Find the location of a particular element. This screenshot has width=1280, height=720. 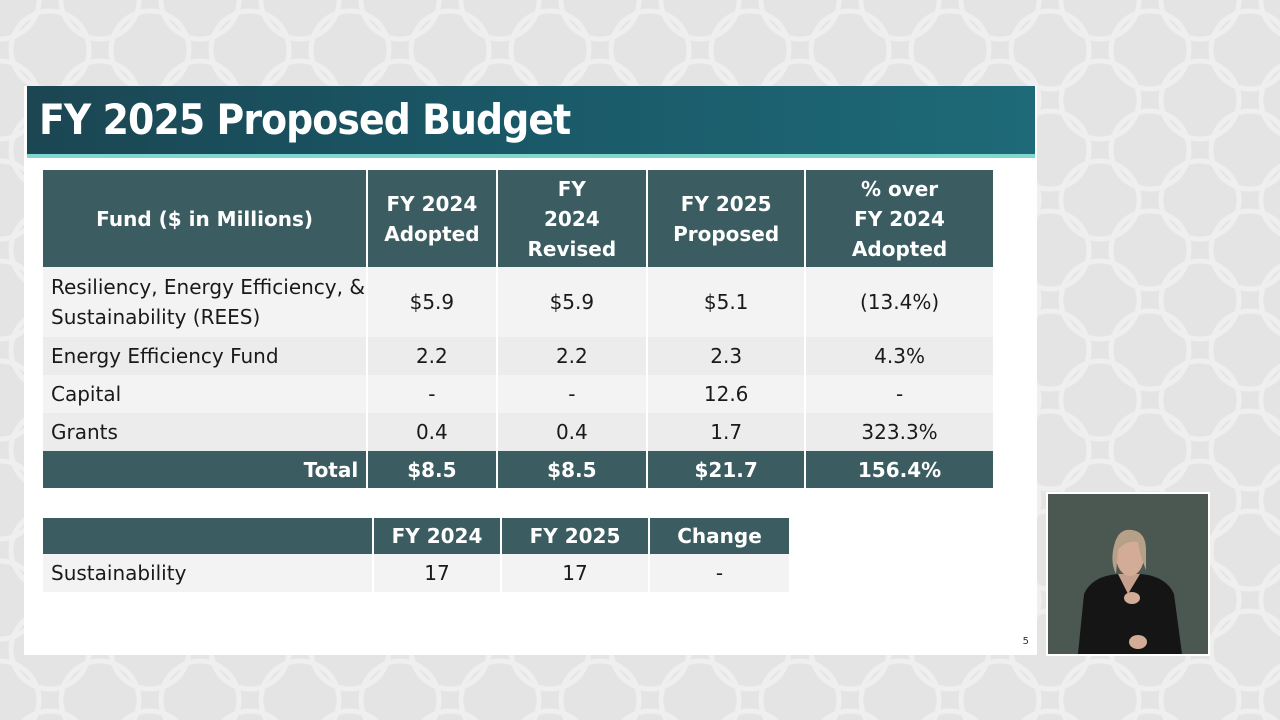

cell-percent-change: 323.3% is located at coordinates (899, 432).